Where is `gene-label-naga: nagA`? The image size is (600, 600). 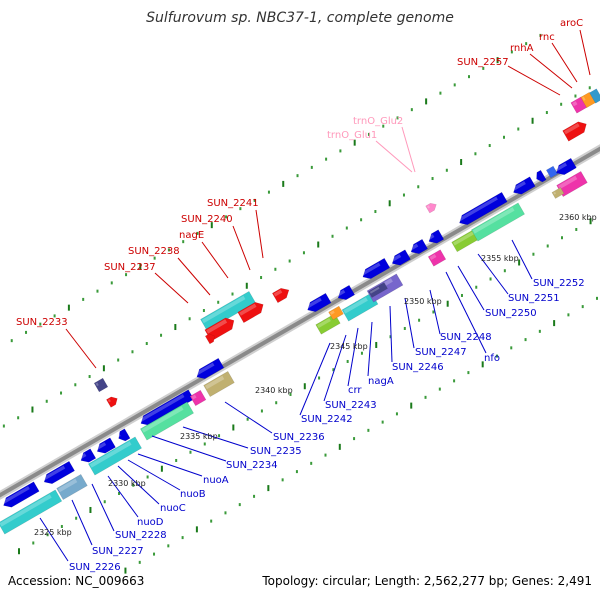 gene-label-naga: nagA is located at coordinates (381, 381).